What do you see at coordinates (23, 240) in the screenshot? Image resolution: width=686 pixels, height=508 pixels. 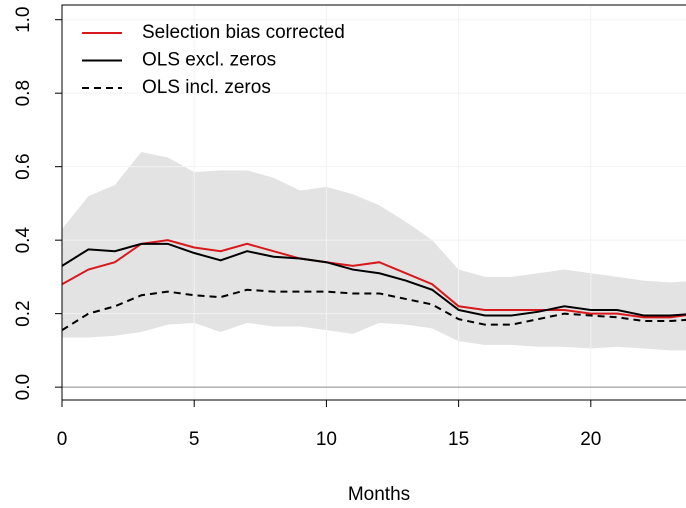 I see `y-tick-label: 0.4` at bounding box center [23, 240].